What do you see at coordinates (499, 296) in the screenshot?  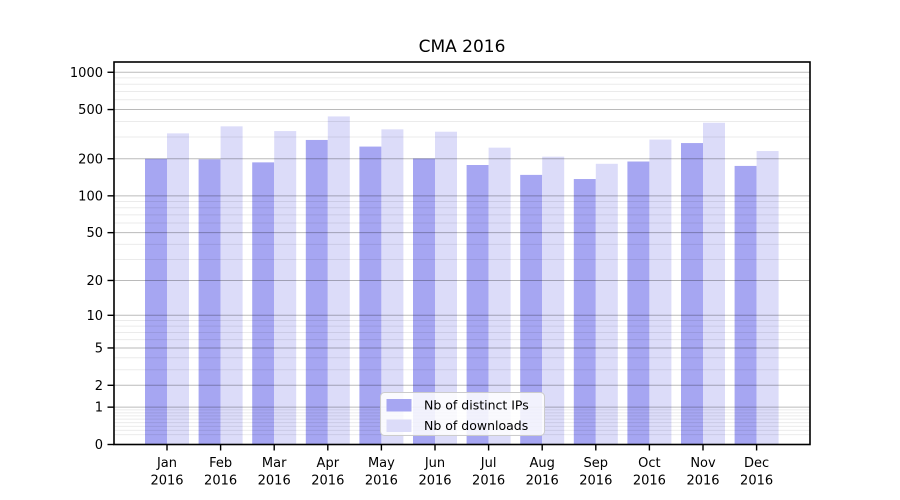 I see `bar-jul-downloads` at bounding box center [499, 296].